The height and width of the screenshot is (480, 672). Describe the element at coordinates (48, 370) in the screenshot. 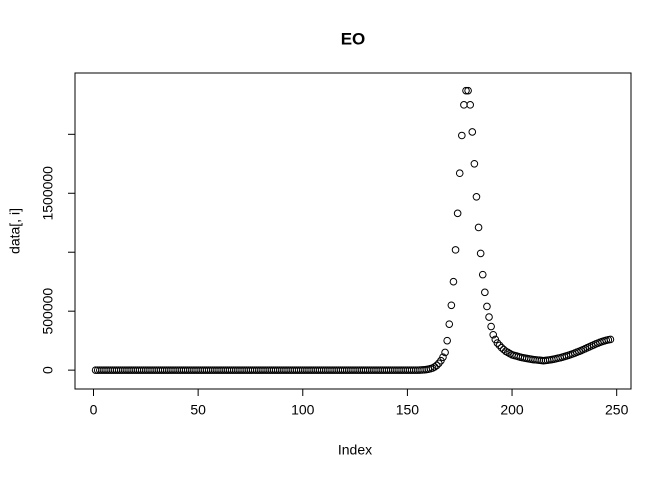

I see `y-tick-label: 0` at that location.